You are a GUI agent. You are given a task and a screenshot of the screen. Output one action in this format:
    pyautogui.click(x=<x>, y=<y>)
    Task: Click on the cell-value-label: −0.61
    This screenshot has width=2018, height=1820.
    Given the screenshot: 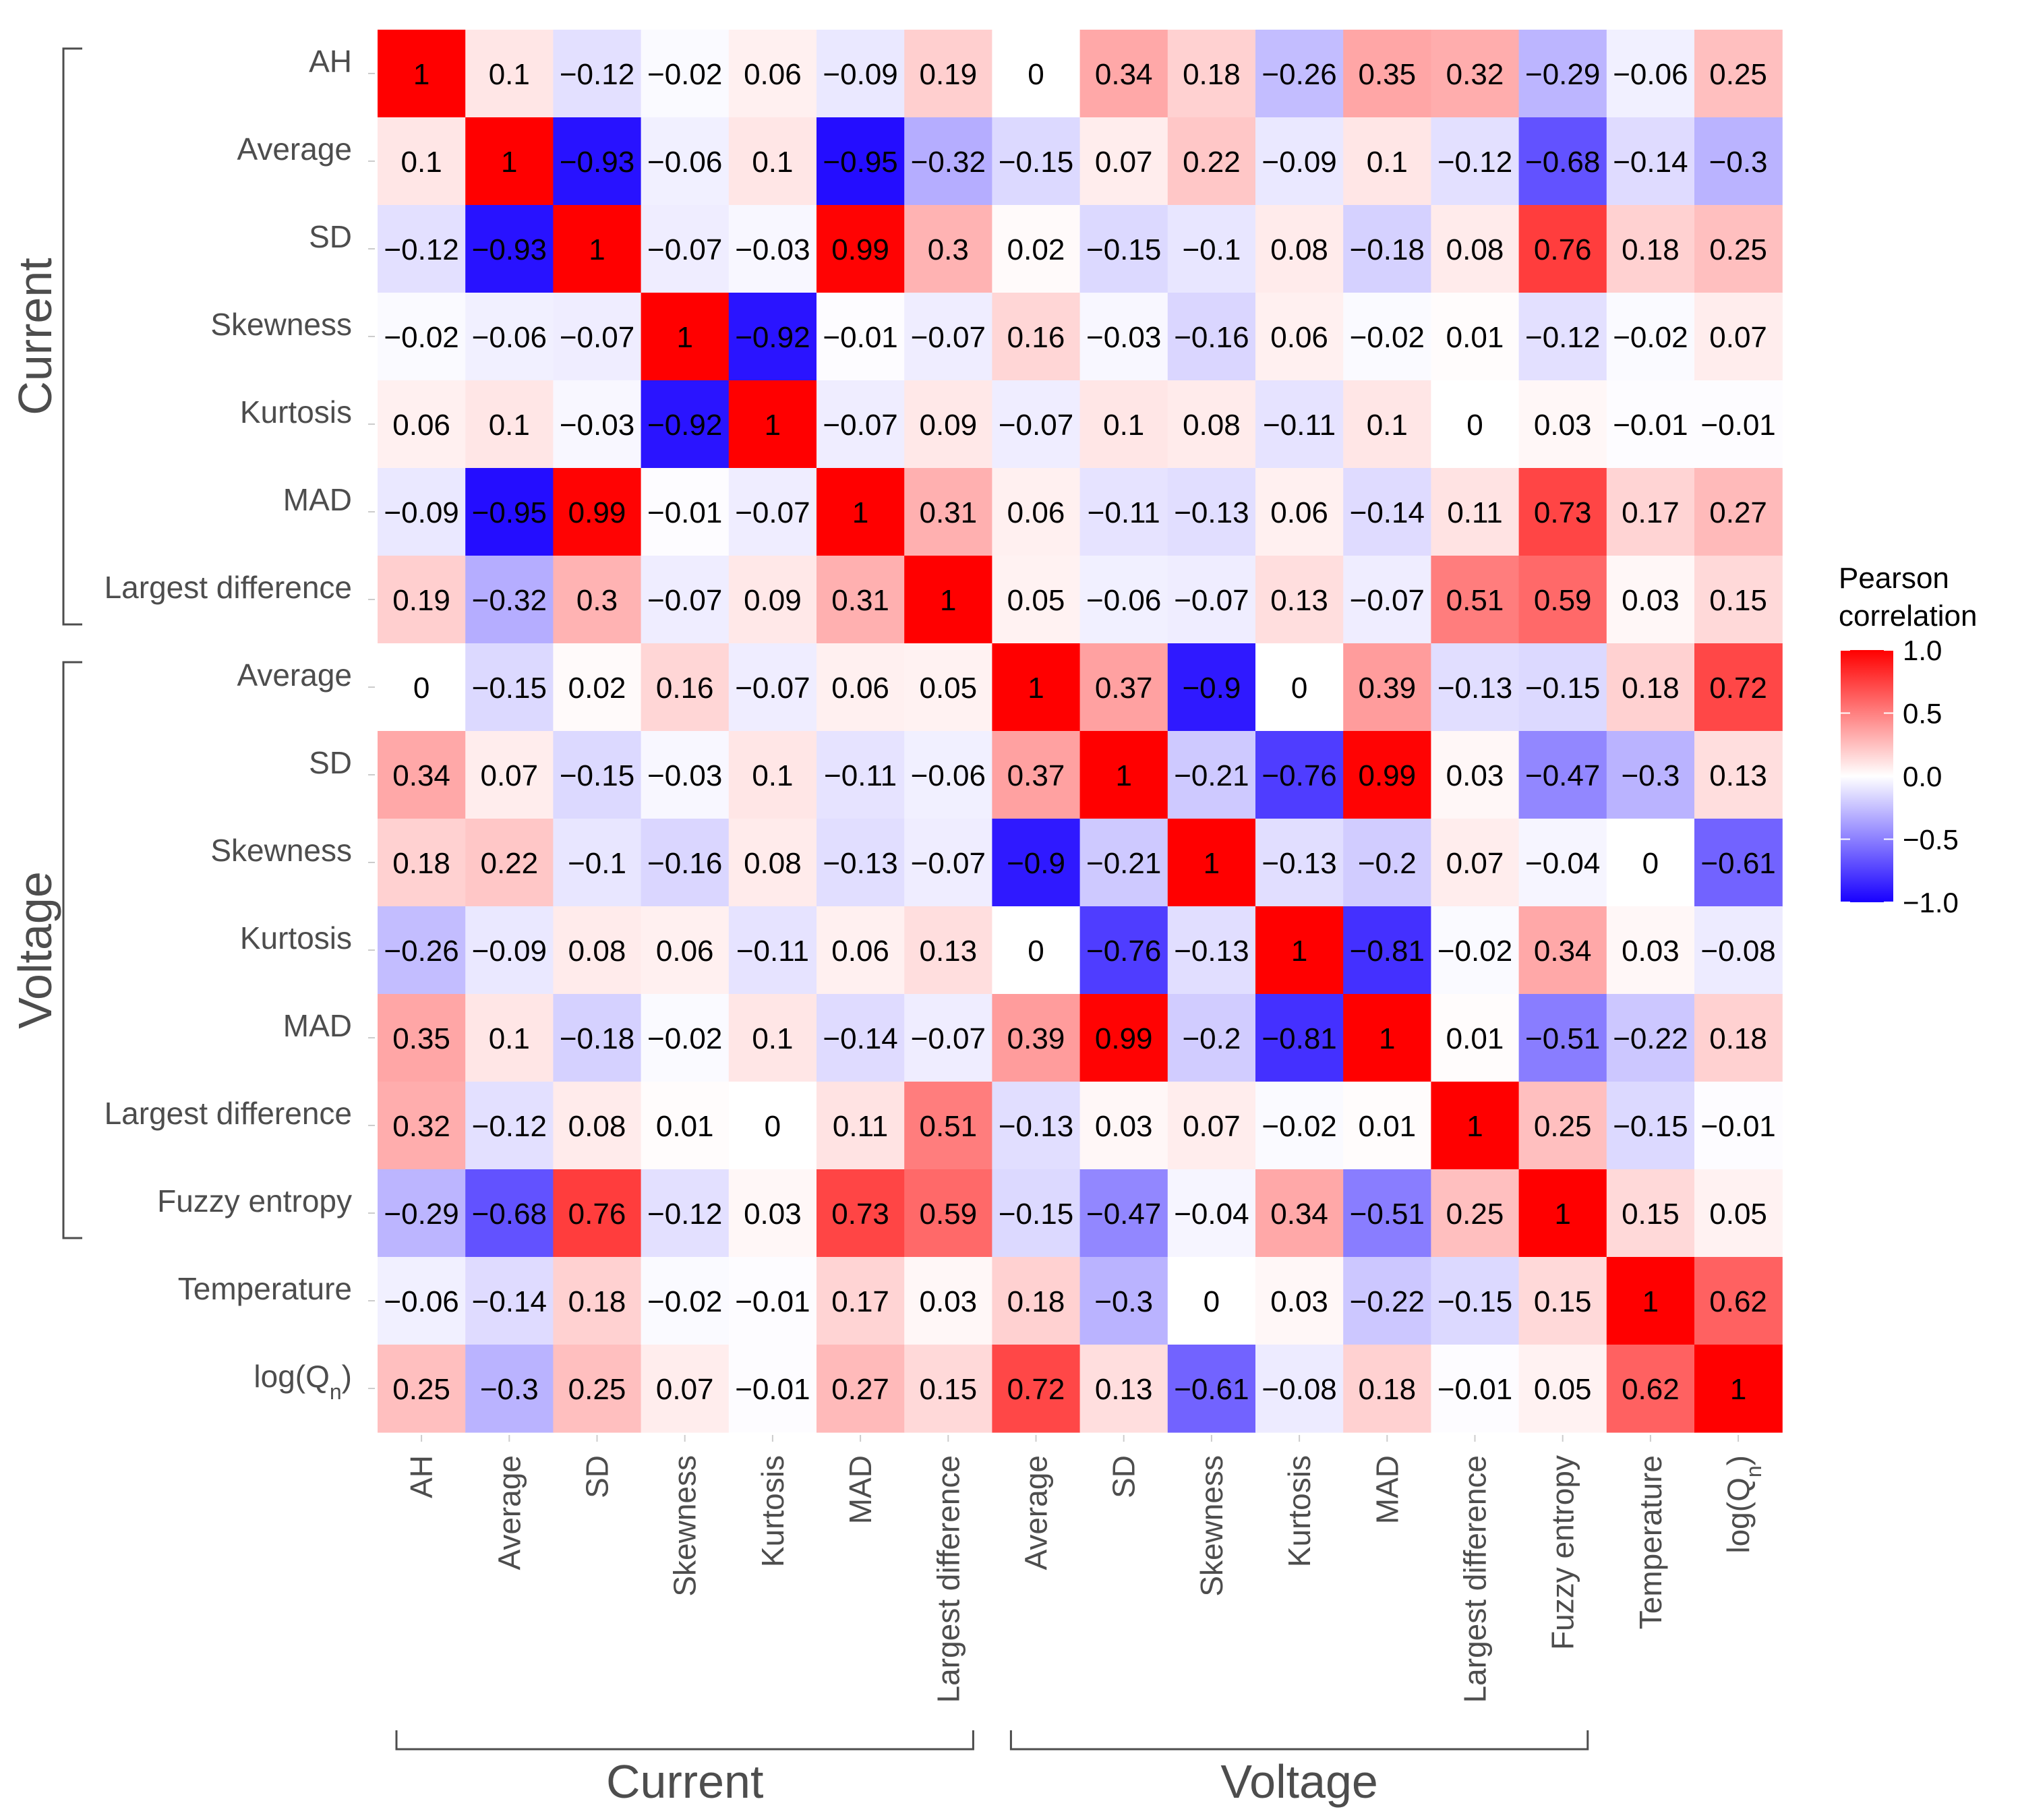 What is the action you would take?
    pyautogui.click(x=1737, y=864)
    